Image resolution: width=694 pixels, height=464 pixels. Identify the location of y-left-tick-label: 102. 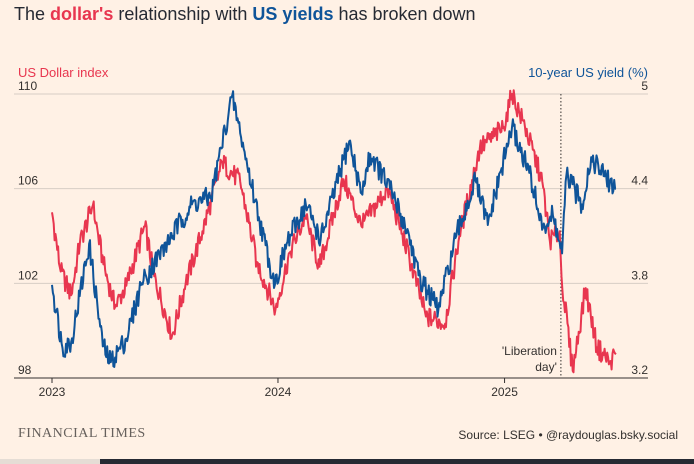
(28, 275).